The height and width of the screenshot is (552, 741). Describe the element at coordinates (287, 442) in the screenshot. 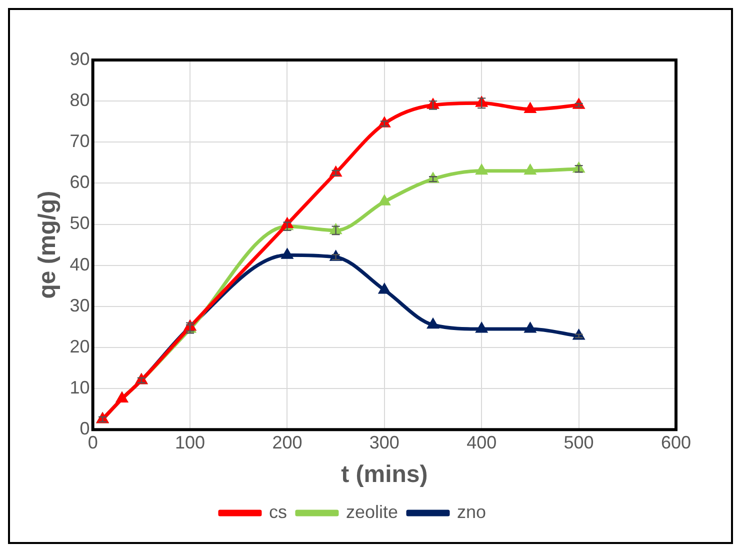

I see `x-tick-label: 200` at that location.